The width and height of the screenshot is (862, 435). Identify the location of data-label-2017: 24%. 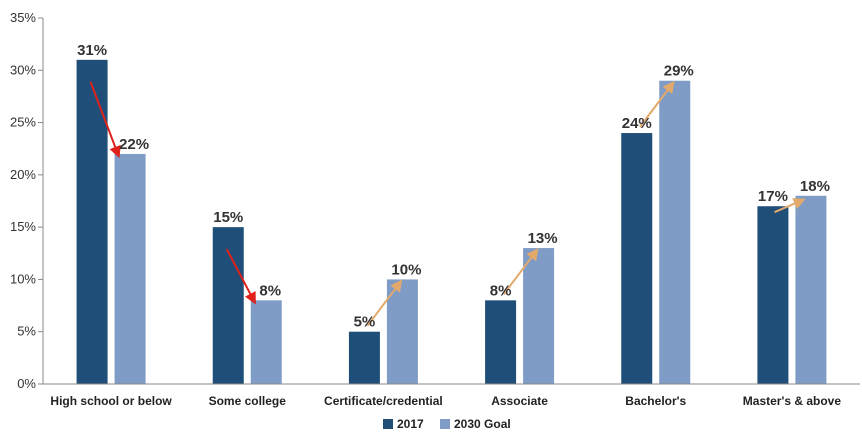
(637, 123).